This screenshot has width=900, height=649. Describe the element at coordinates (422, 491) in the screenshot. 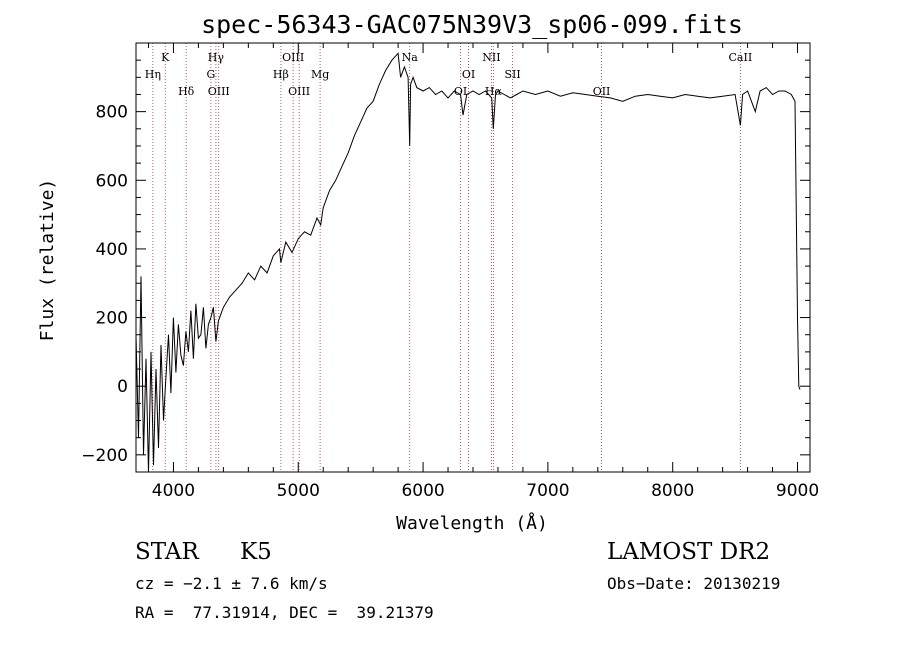

I see `tick-label: 6000` at that location.